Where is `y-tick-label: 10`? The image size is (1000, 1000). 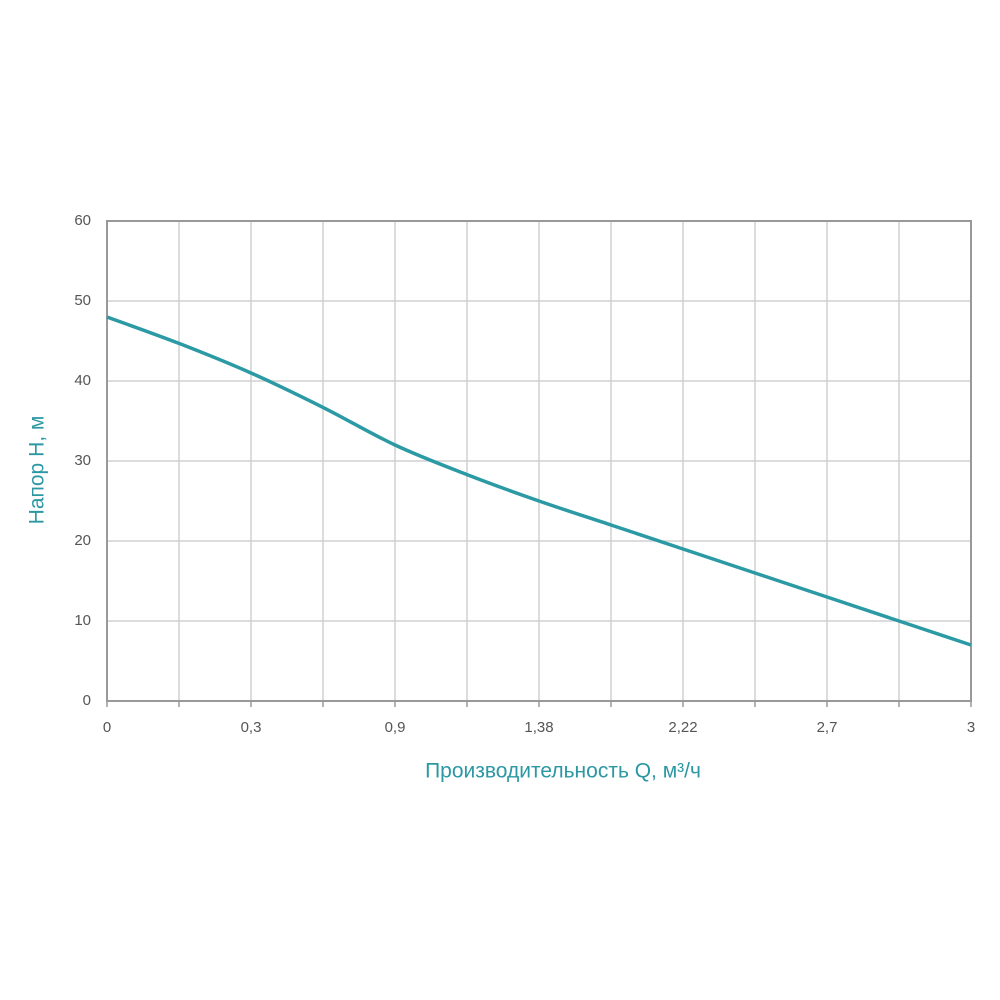 y-tick-label: 10 is located at coordinates (82, 620).